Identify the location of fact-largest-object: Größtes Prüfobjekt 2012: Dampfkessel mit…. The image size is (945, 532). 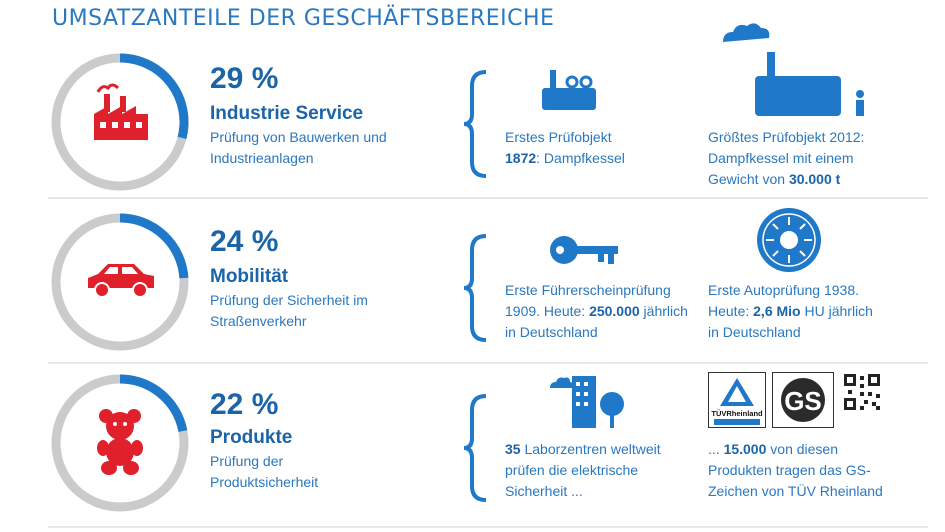
(786, 158).